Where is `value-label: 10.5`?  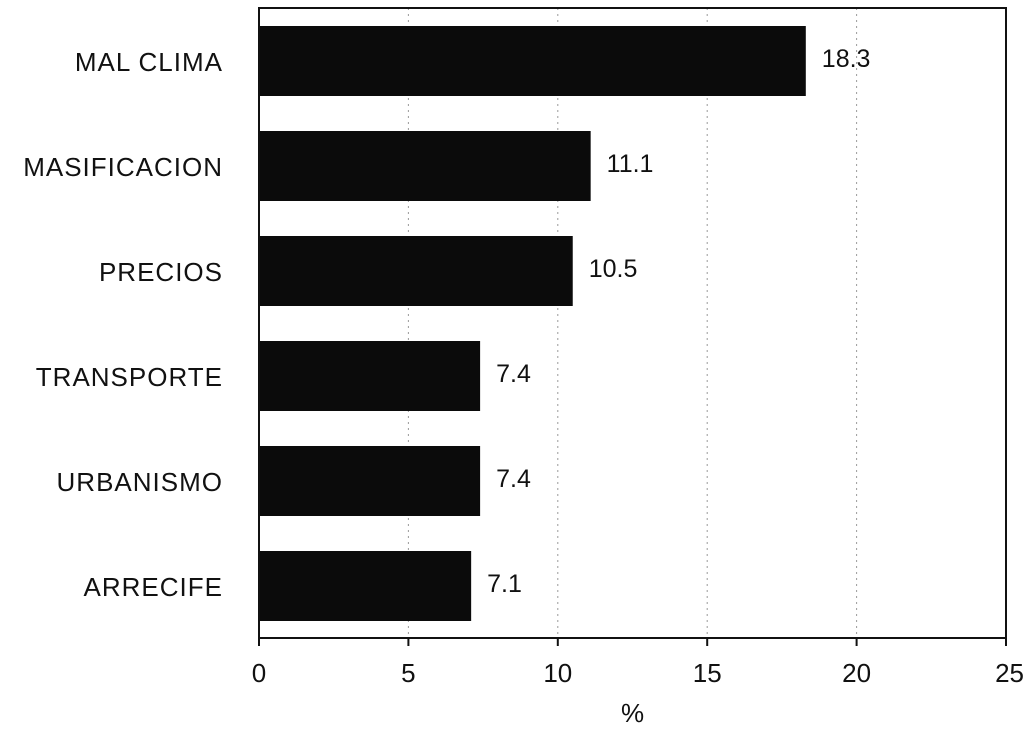 value-label: 10.5 is located at coordinates (613, 269).